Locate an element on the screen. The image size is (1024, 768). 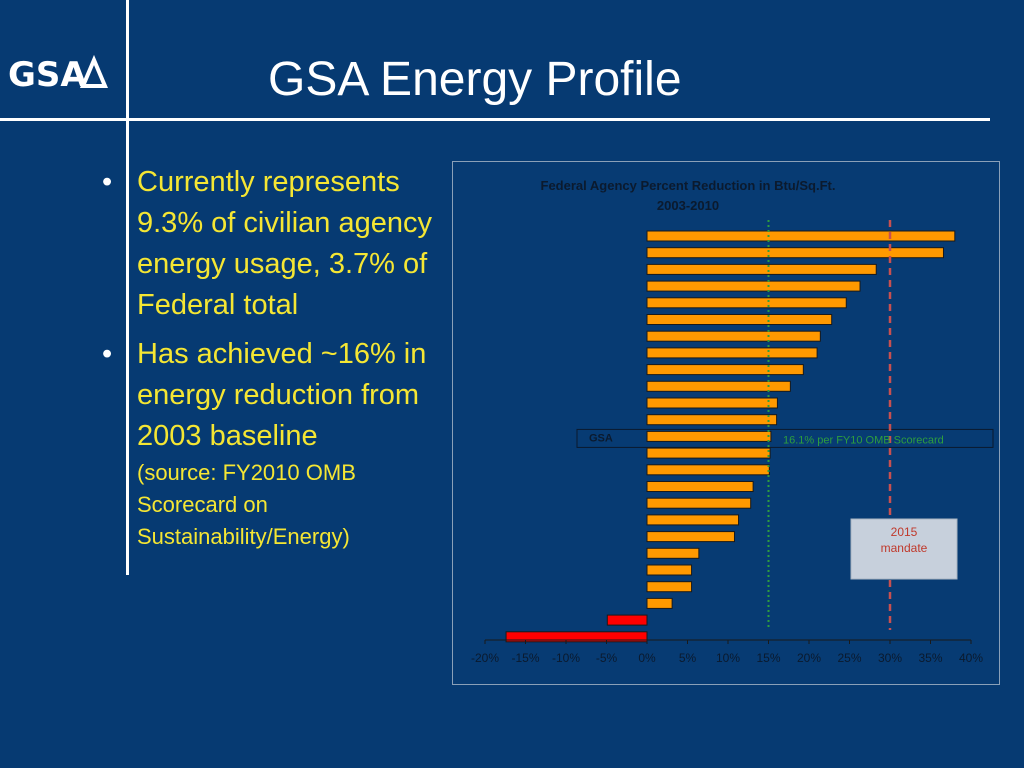
header-vertical-divider is located at coordinates (127, 287).